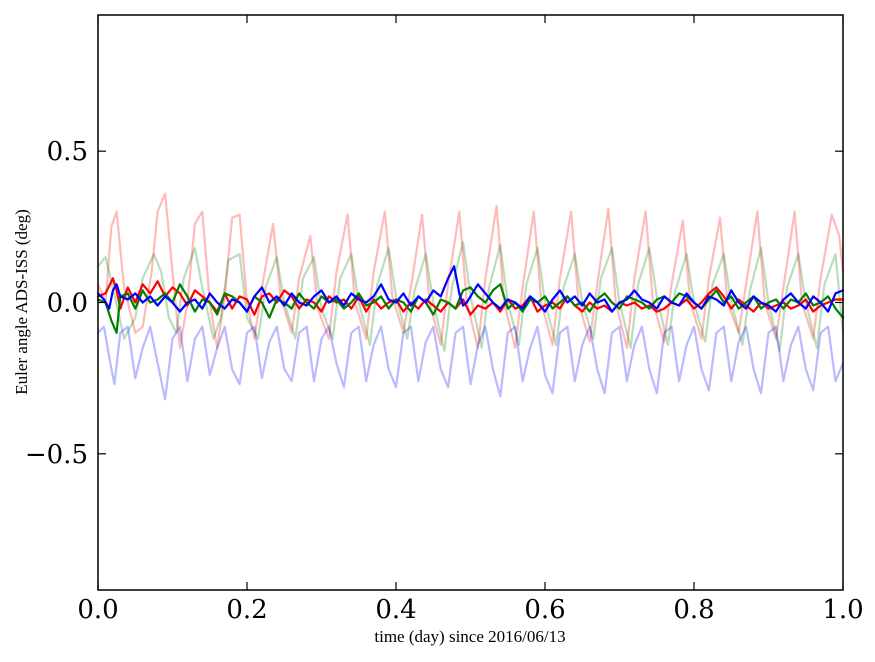  What do you see at coordinates (21, 302) in the screenshot?
I see `y-axis-label: Euler angle ADS-ISS (deg)` at bounding box center [21, 302].